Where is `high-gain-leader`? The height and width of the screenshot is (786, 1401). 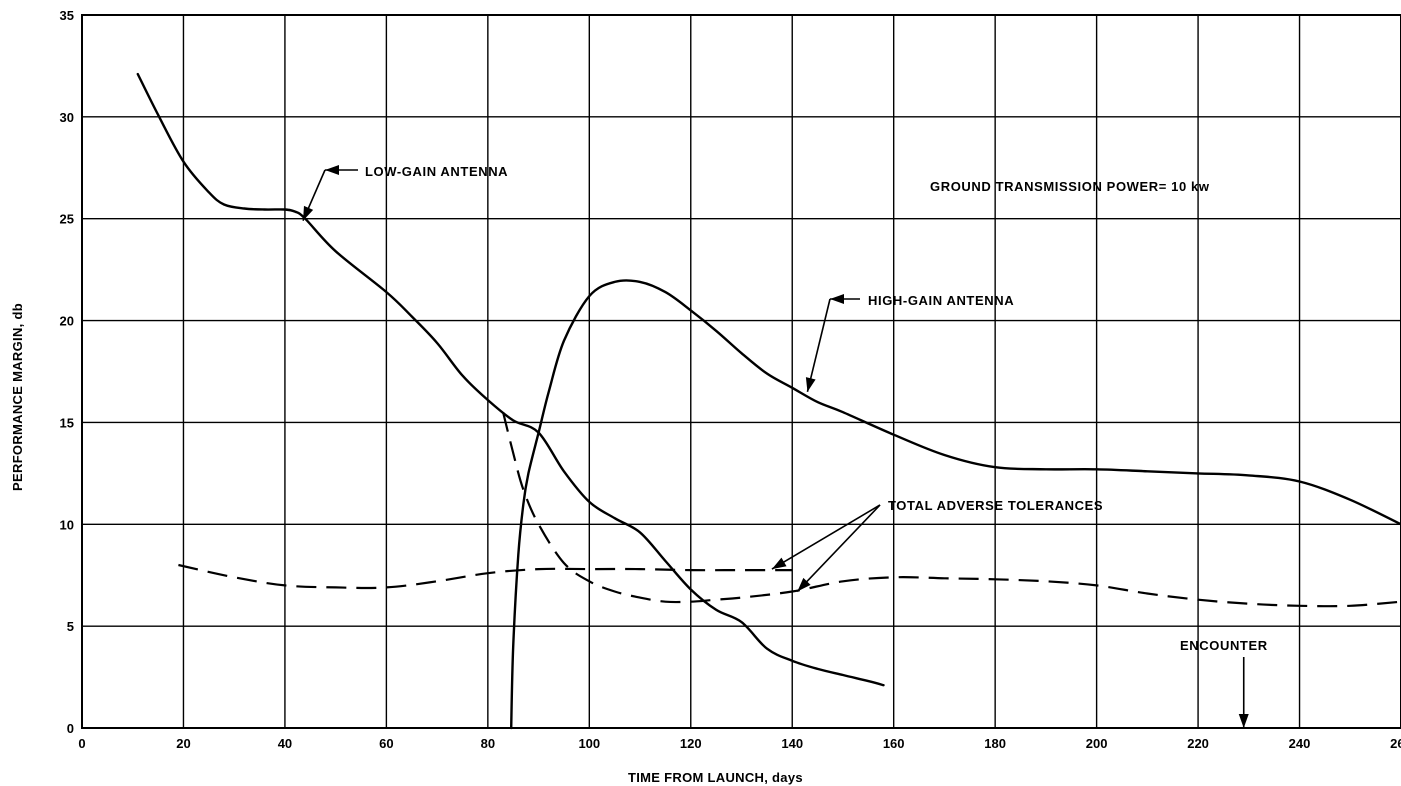
high-gain-leader is located at coordinates (845, 299).